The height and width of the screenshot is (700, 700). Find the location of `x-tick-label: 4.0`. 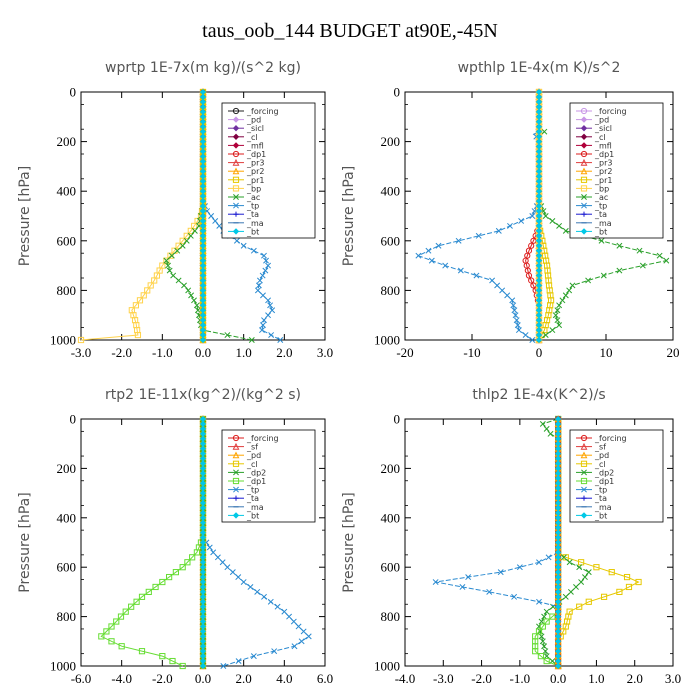

x-tick-label: 4.0 is located at coordinates (284, 678).